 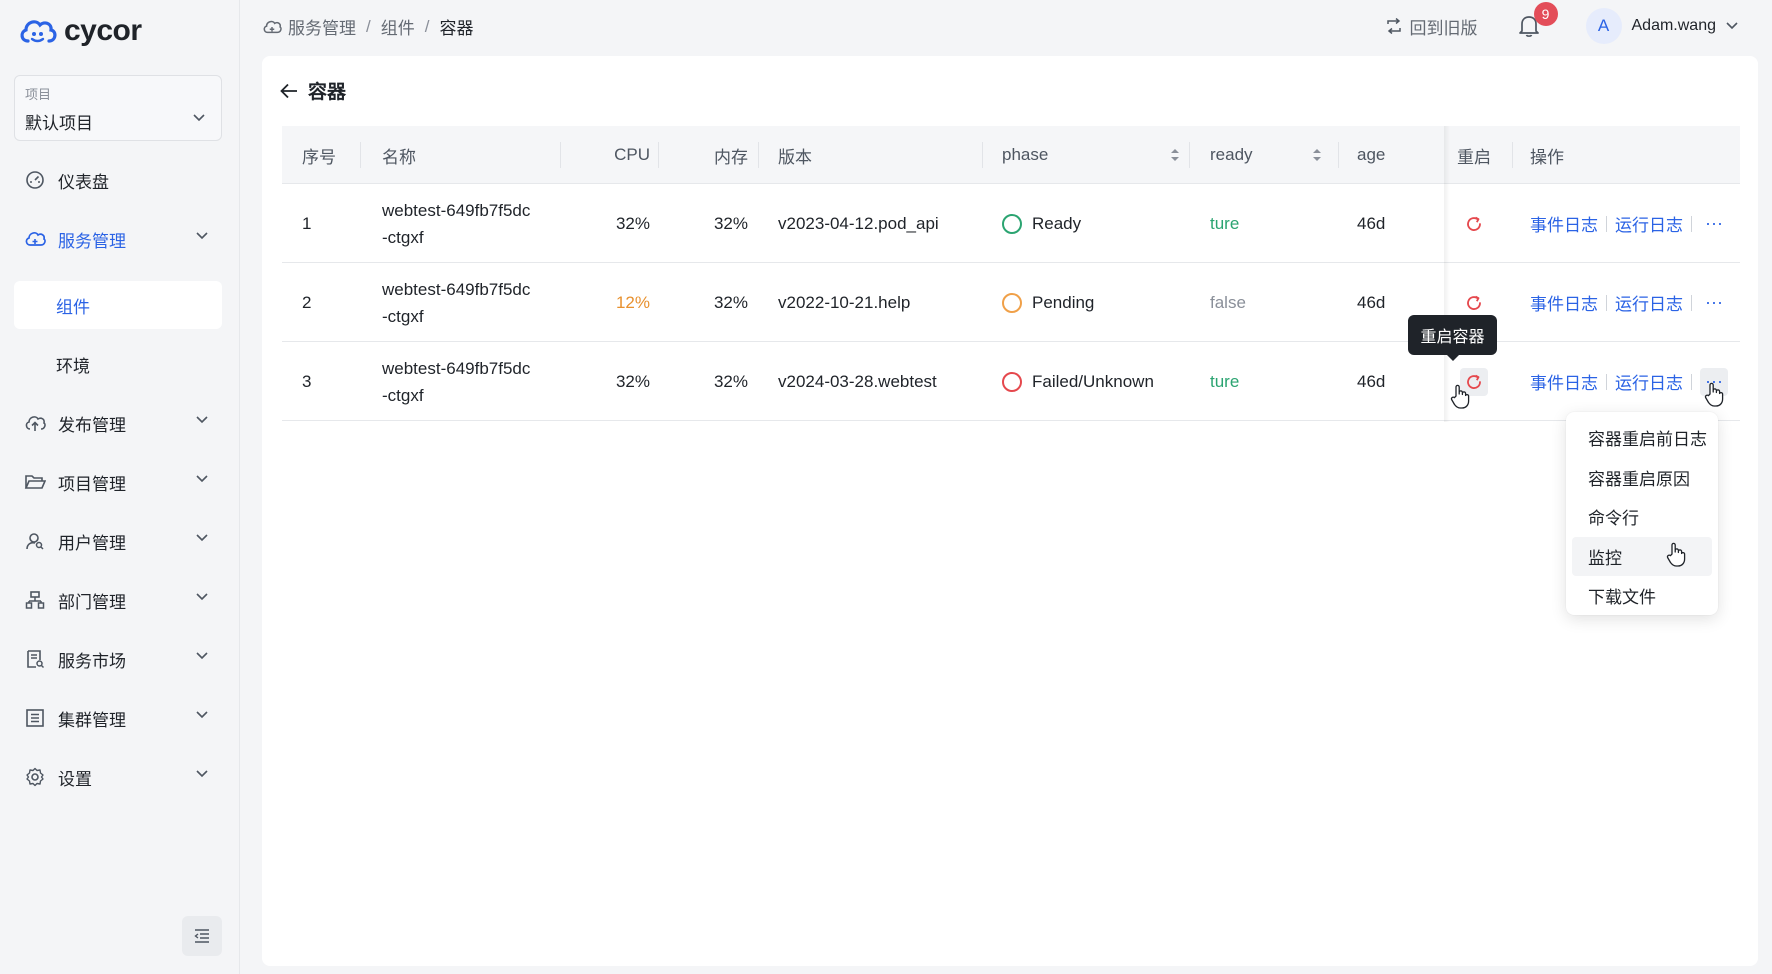 What do you see at coordinates (1579, 26) in the screenshot?
I see `header-actions: 回到旧版 9 A Adam.wang` at bounding box center [1579, 26].